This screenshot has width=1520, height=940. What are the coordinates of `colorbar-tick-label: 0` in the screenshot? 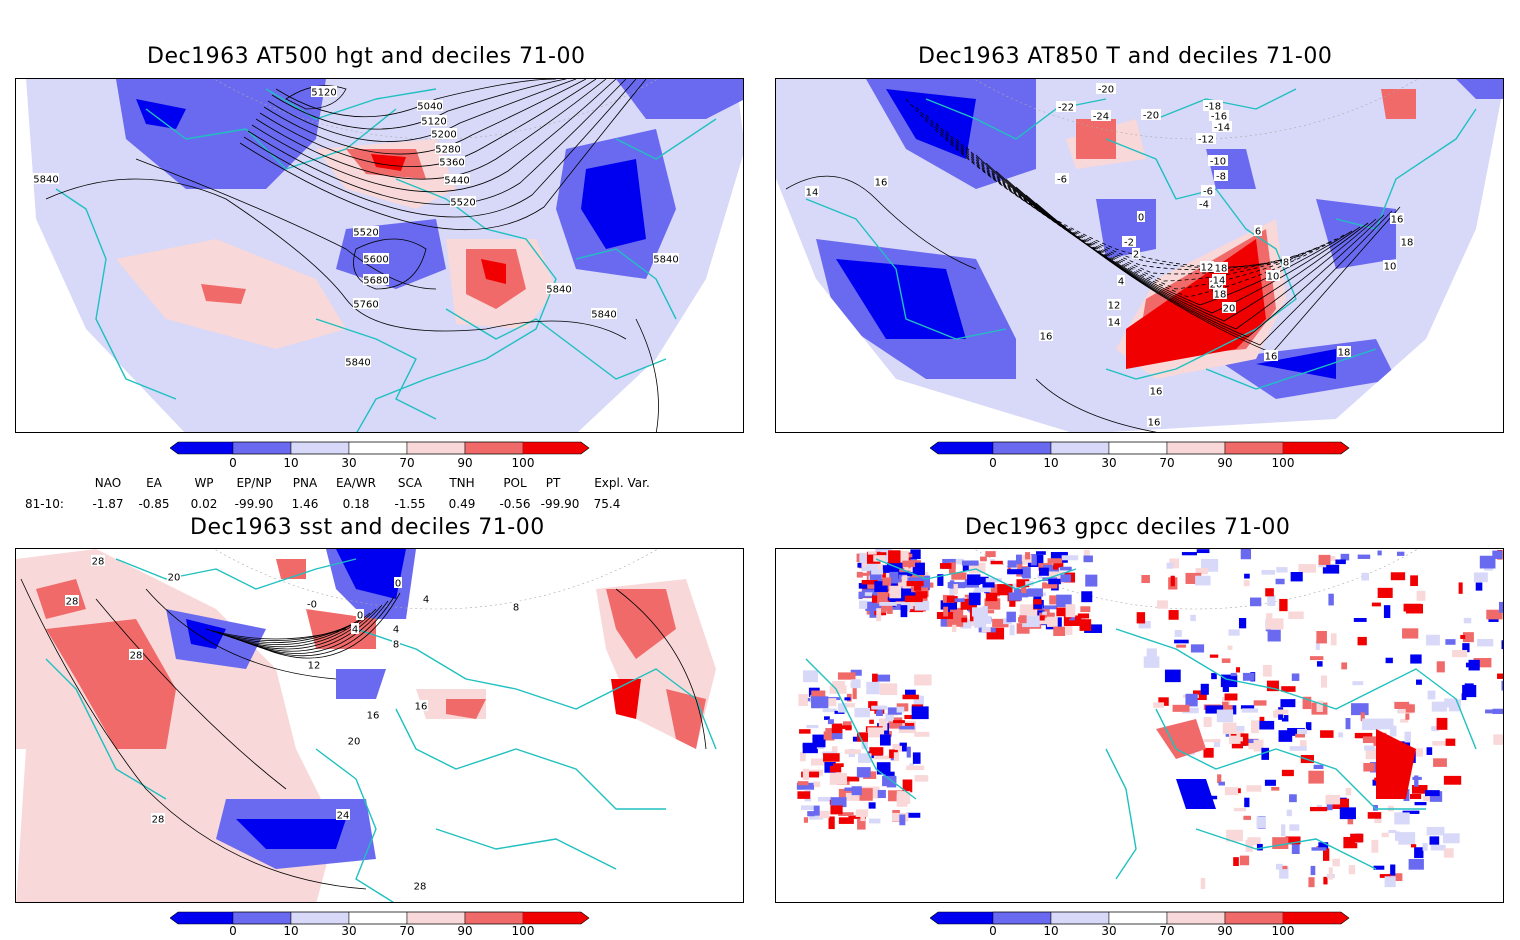 It's located at (993, 463).